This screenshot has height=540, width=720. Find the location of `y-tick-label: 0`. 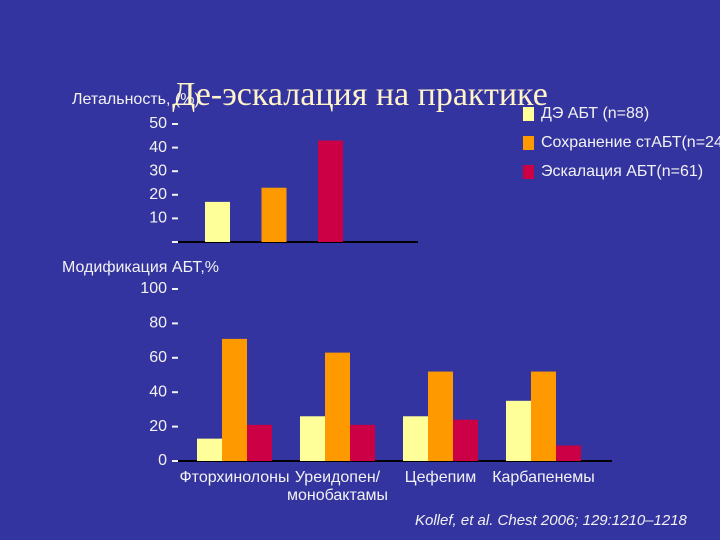

y-tick-label: 0 is located at coordinates (162, 460).